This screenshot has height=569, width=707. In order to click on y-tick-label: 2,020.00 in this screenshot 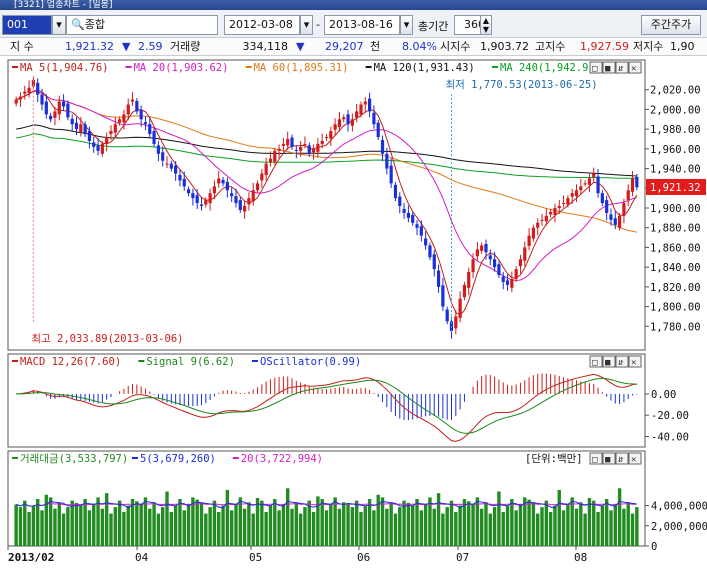, I will do `click(675, 91)`.